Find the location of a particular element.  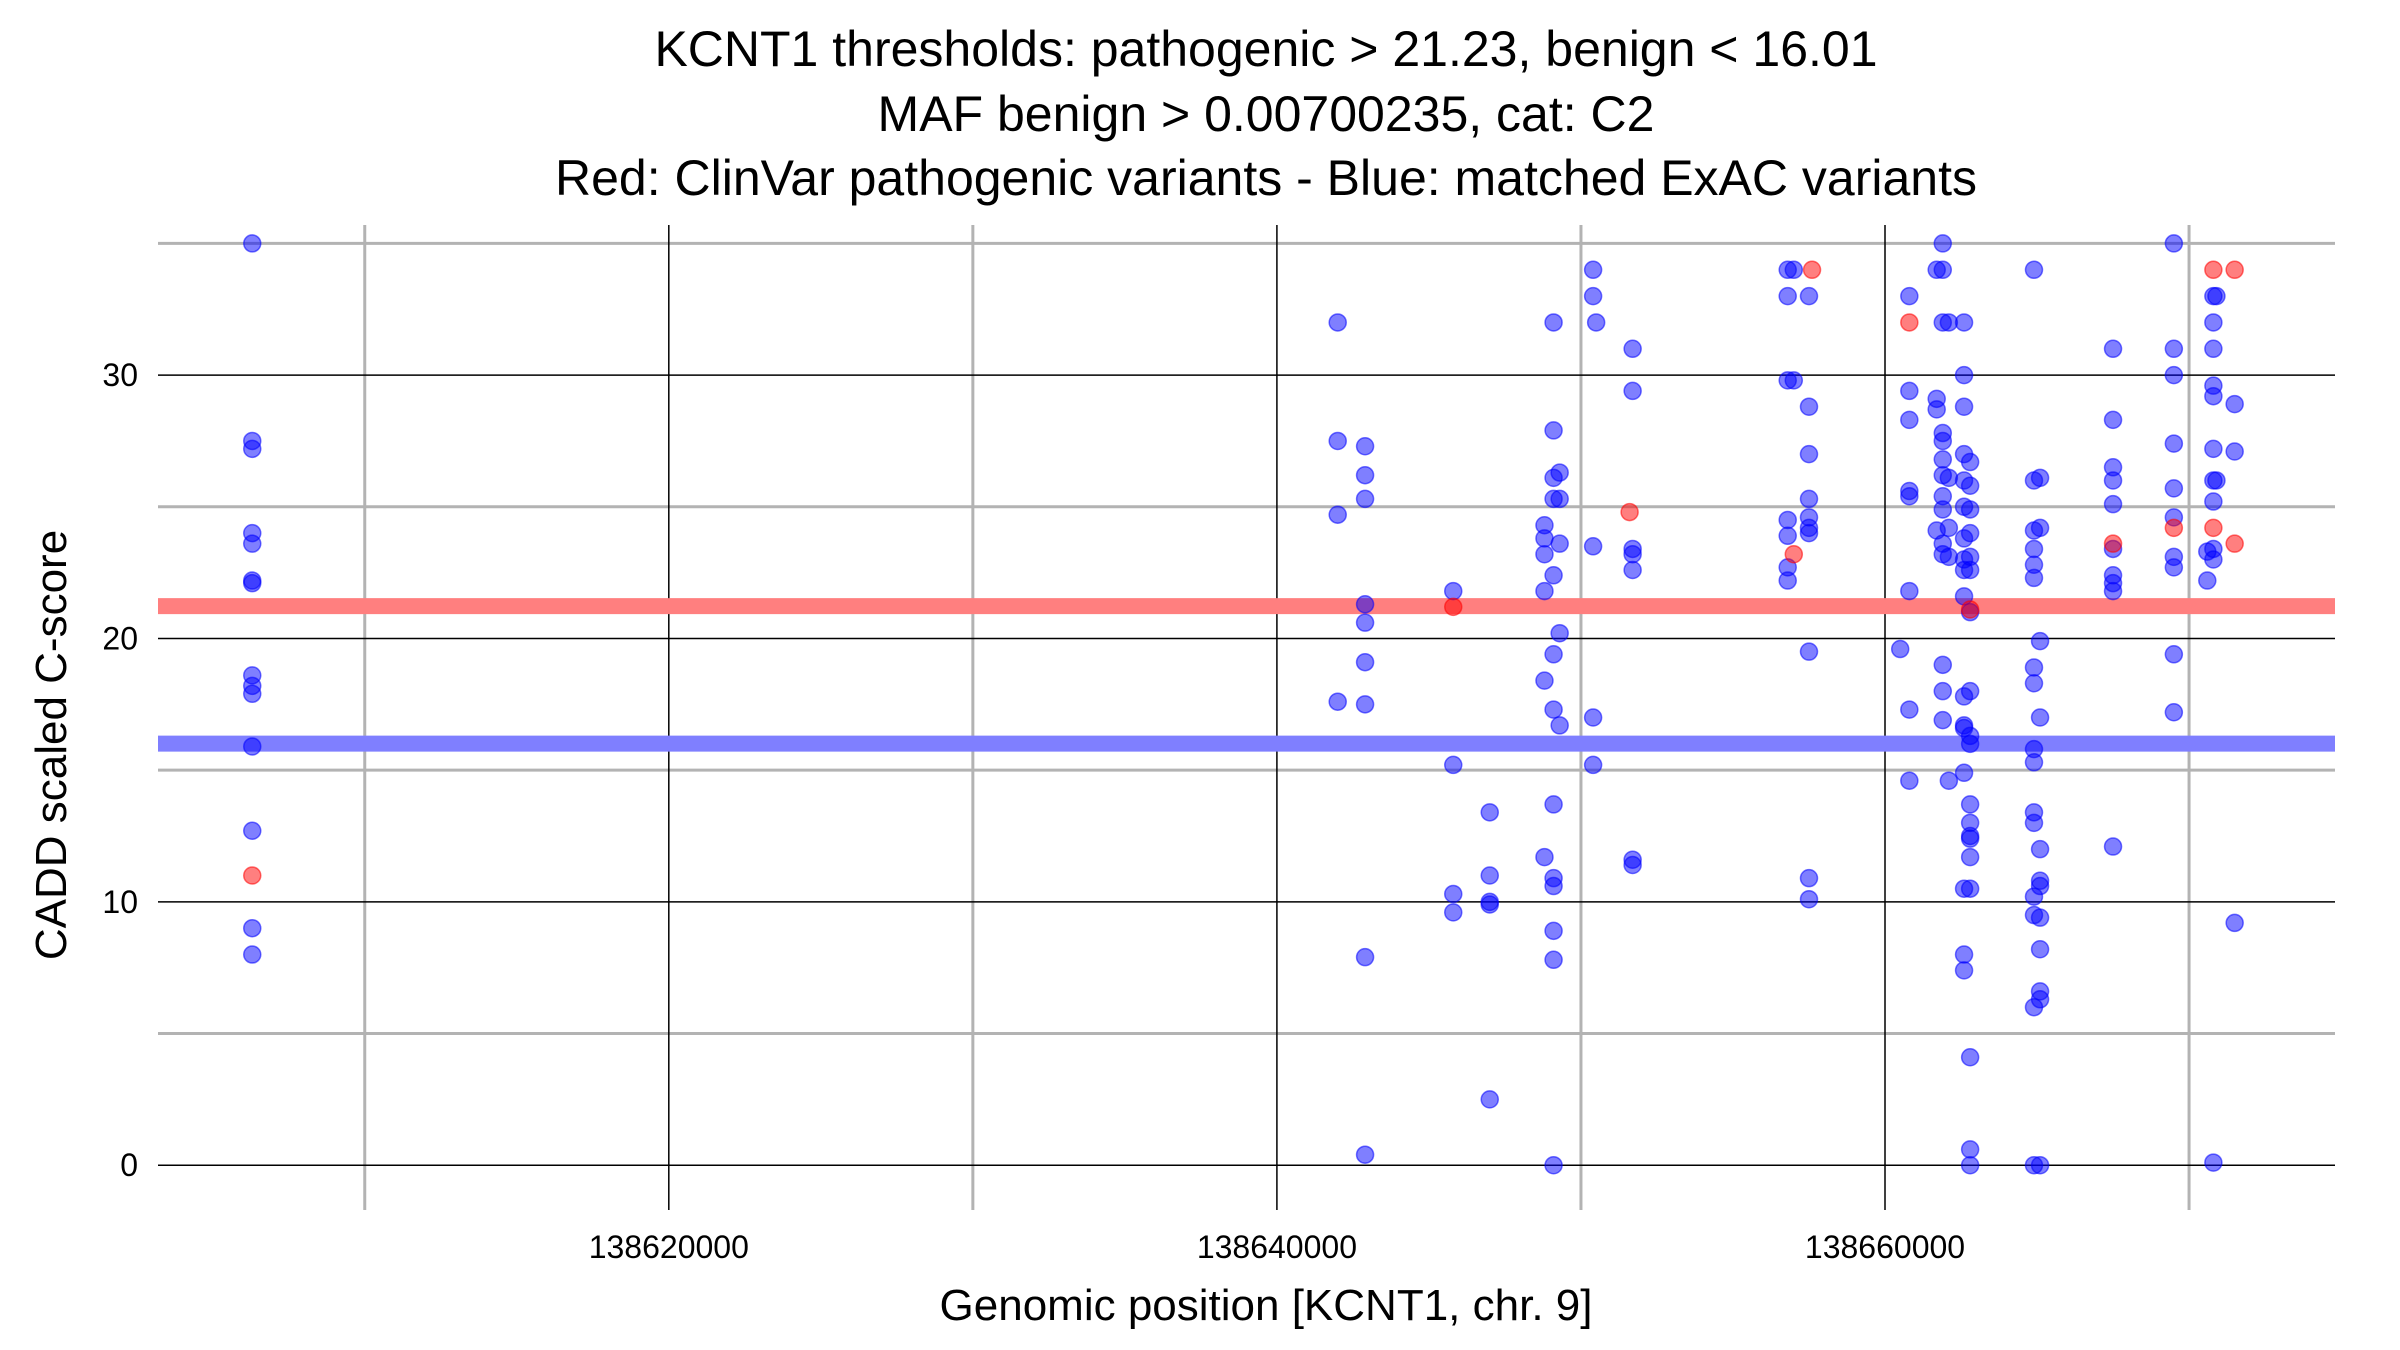

x-tick-label: 138640000 is located at coordinates (1277, 1247).